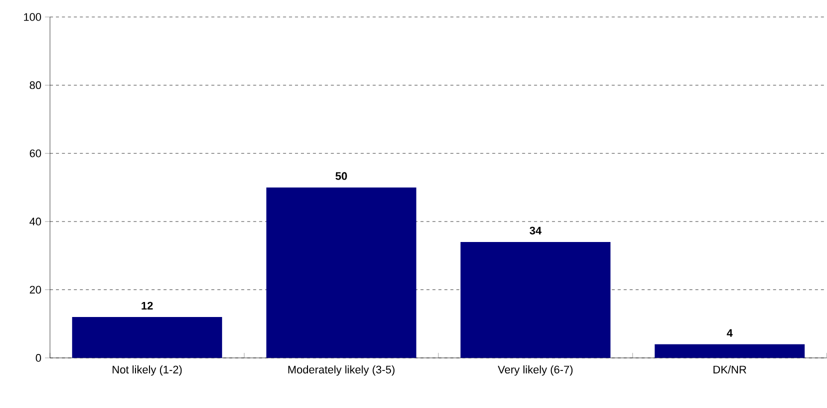 The image size is (827, 408). I want to click on x-tick-label: Not likely (1-2), so click(147, 370).